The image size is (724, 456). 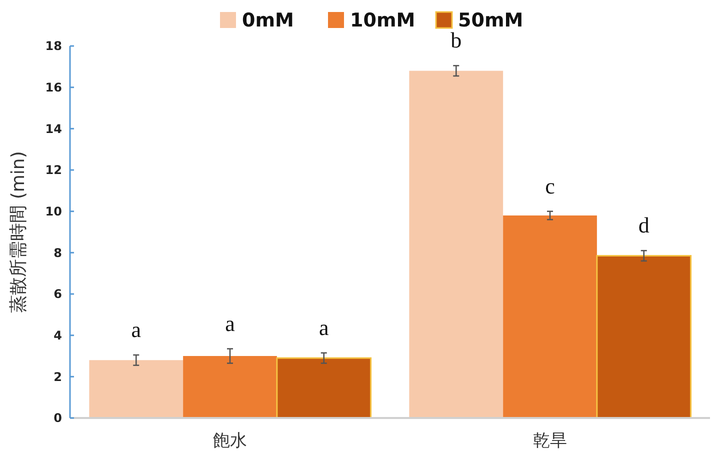 I want to click on y-tick-label: 14, so click(x=53, y=129).